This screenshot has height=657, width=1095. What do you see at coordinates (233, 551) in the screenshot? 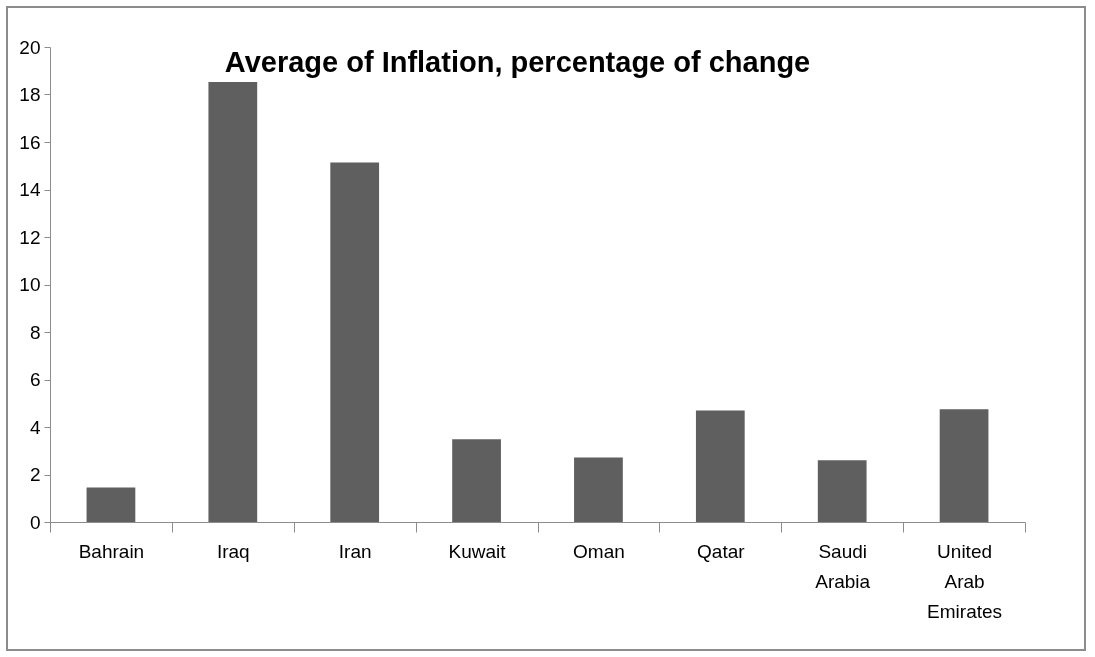
I see `x-tick-label: Iraq` at bounding box center [233, 551].